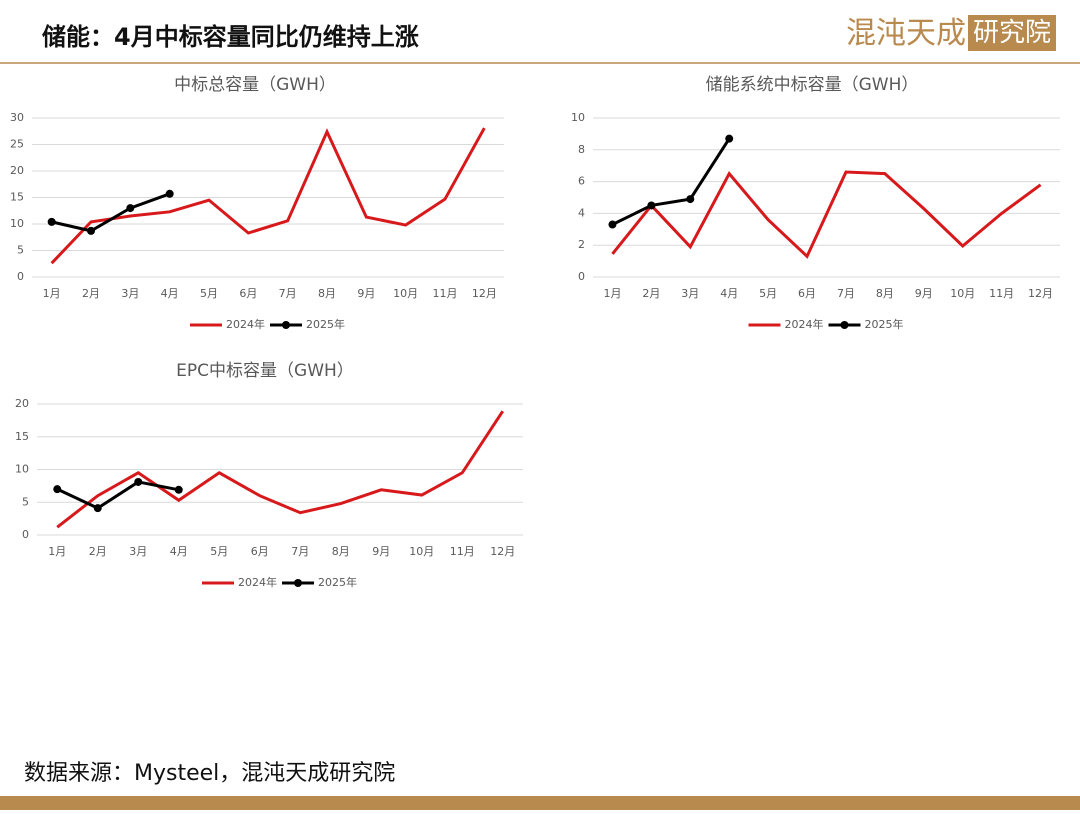 This screenshot has width=1080, height=814. Describe the element at coordinates (812, 85) in the screenshot. I see `chart-title: 储能系统中标容量（GWH）` at that location.